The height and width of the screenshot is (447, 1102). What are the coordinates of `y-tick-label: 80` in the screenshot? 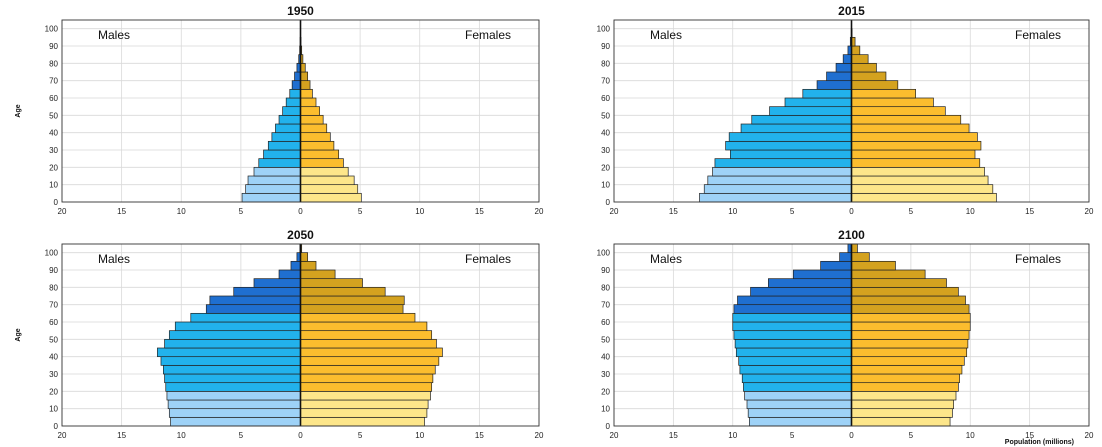 It's located at (53, 287).